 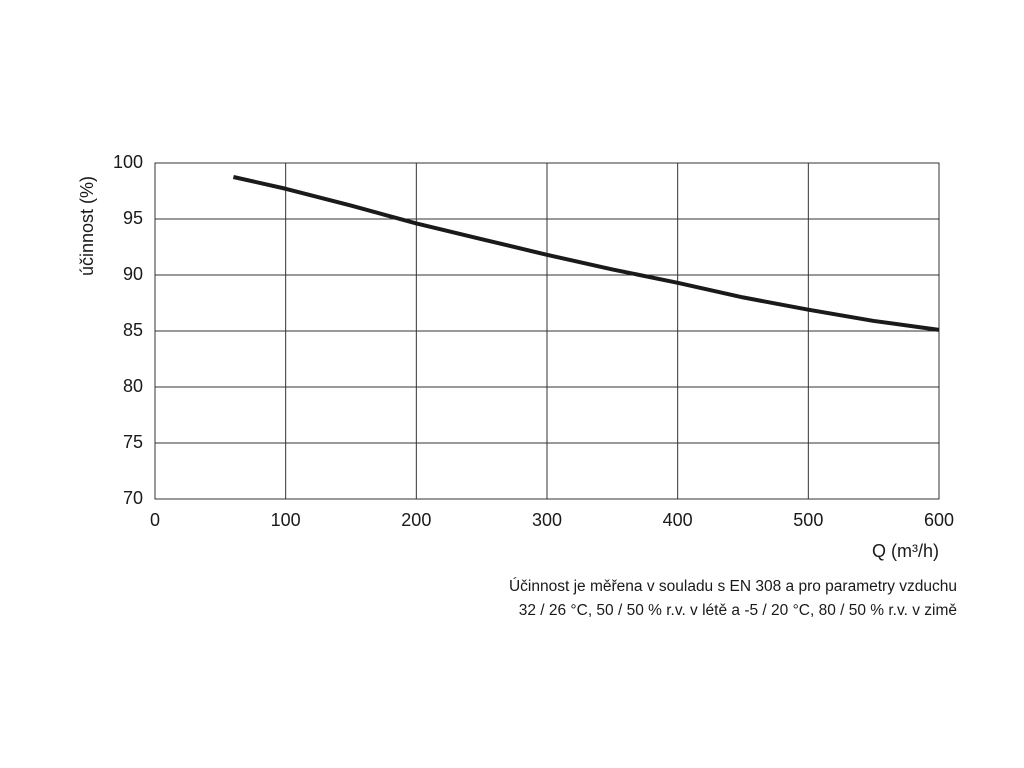 I want to click on y-tick-label: 100, so click(x=128, y=162).